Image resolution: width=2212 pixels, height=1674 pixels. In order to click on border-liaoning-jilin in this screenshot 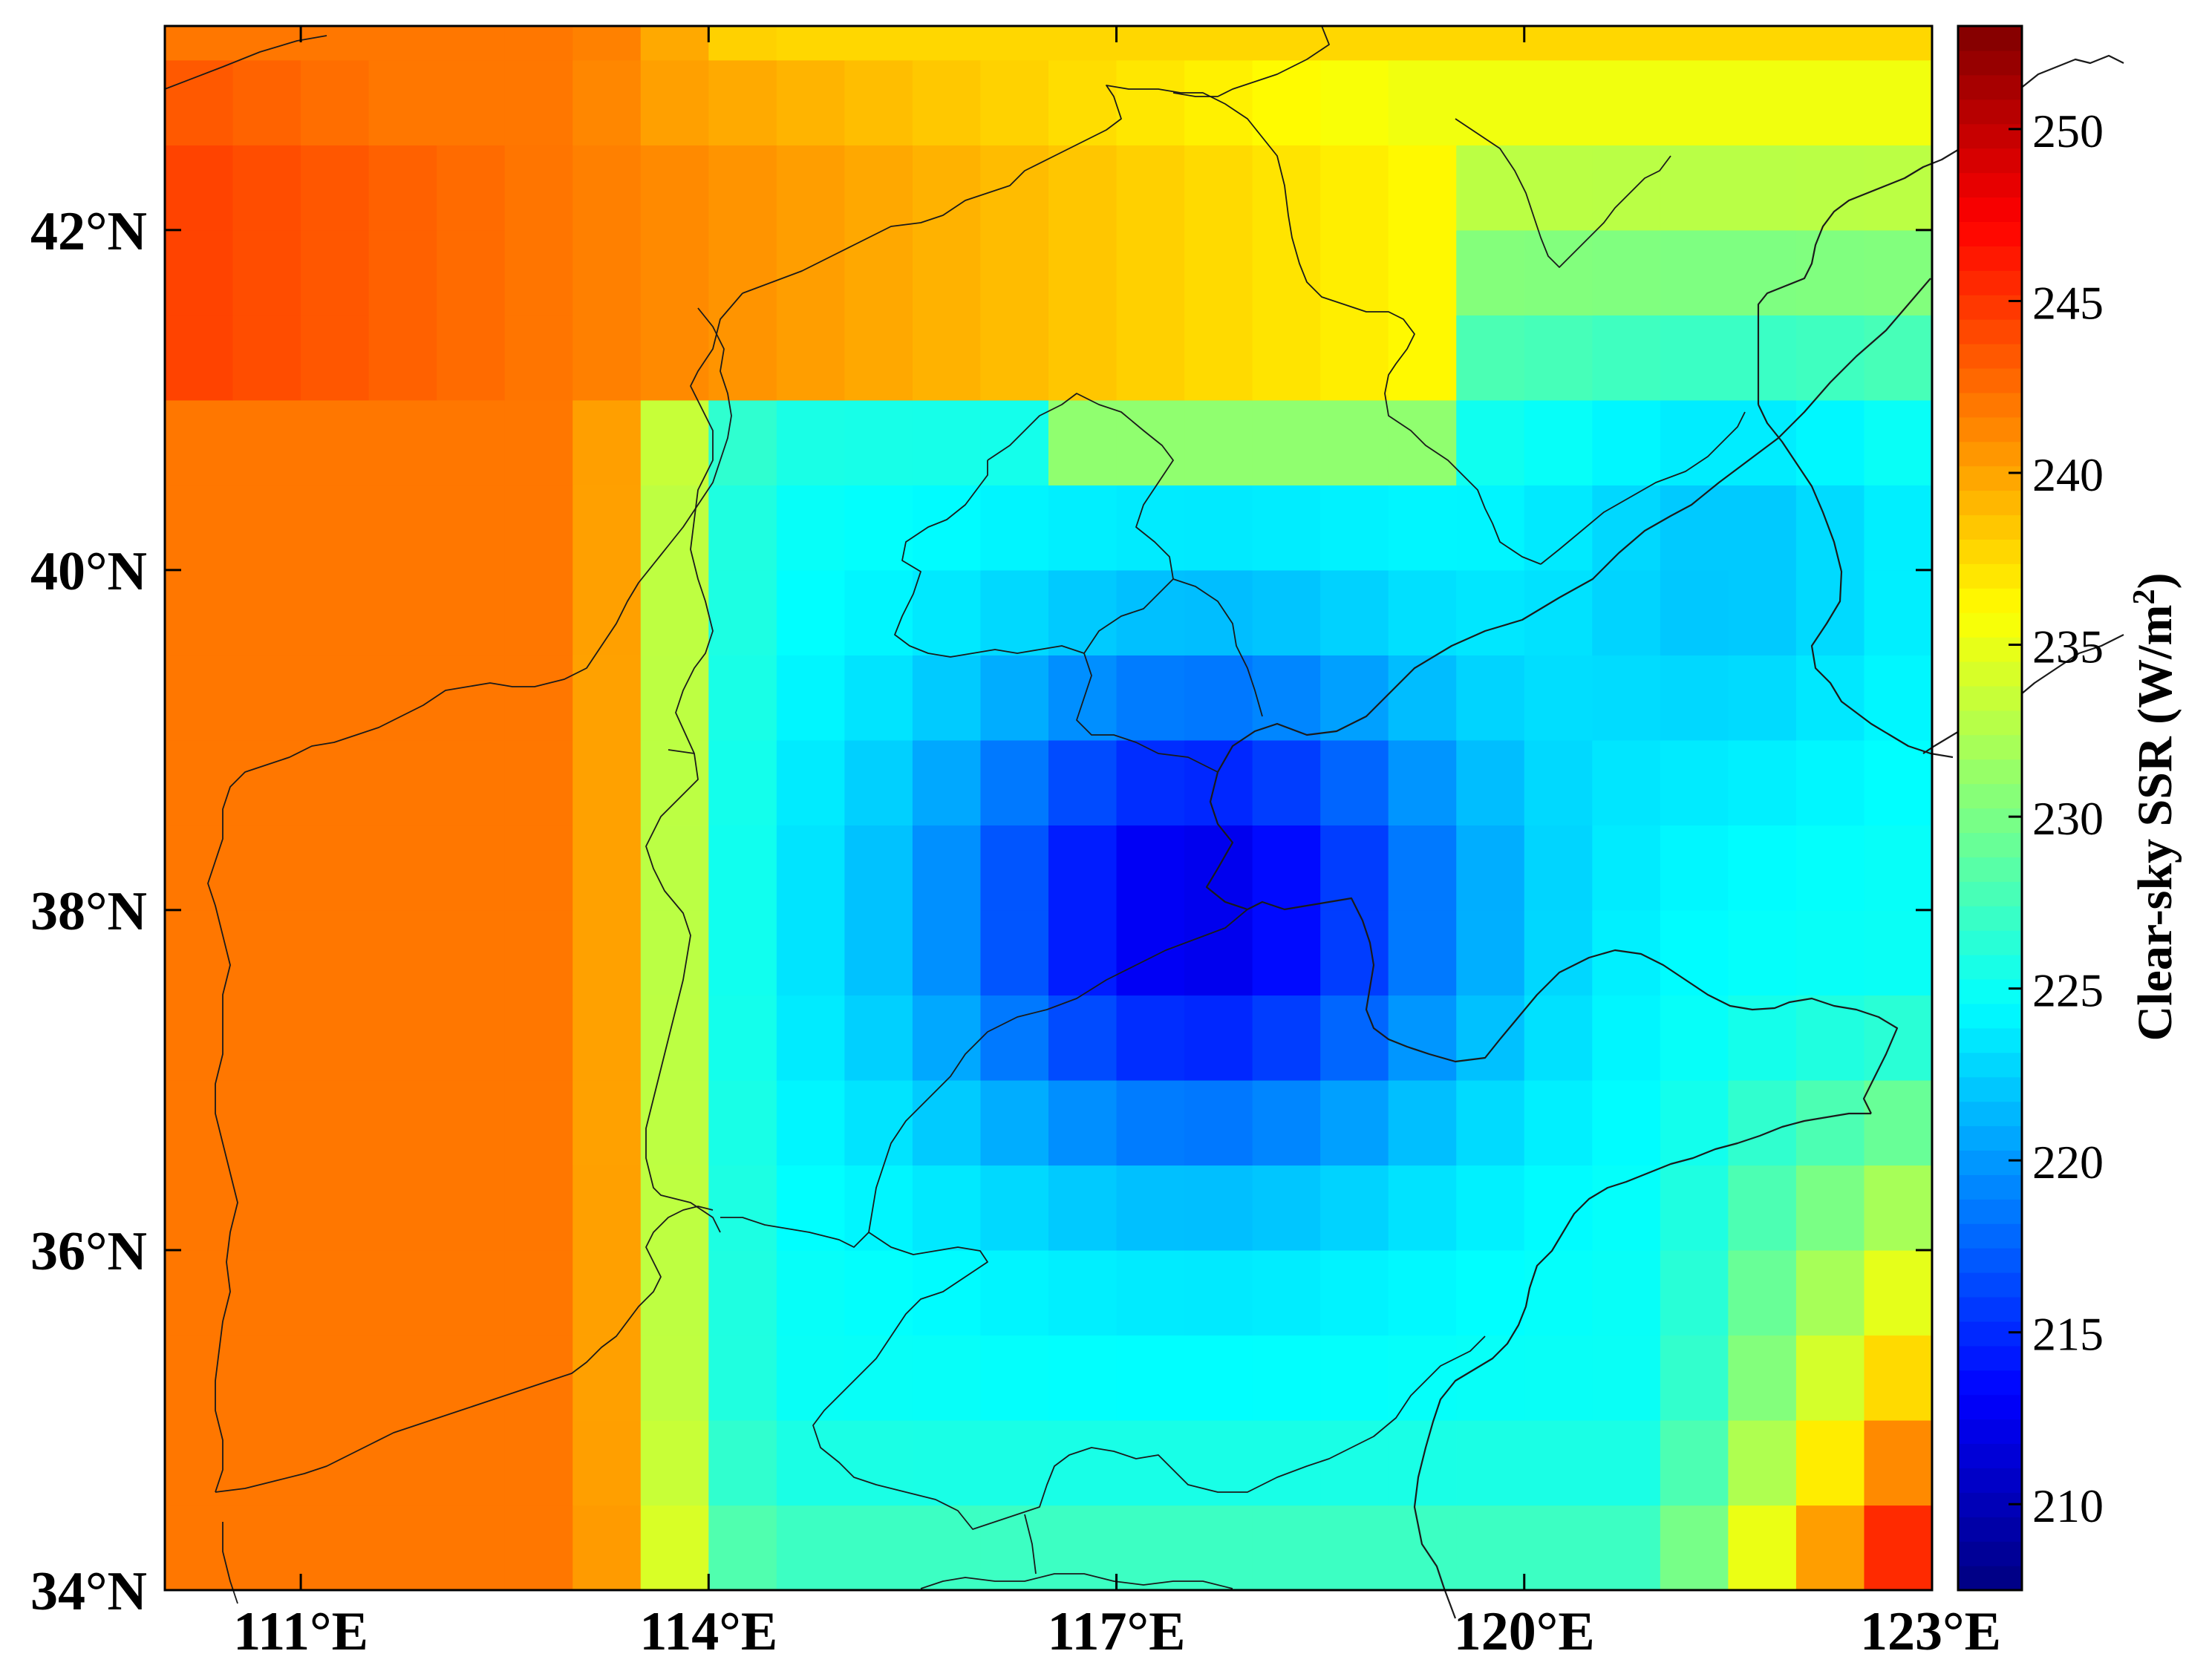, I will do `click(1563, 193)`.